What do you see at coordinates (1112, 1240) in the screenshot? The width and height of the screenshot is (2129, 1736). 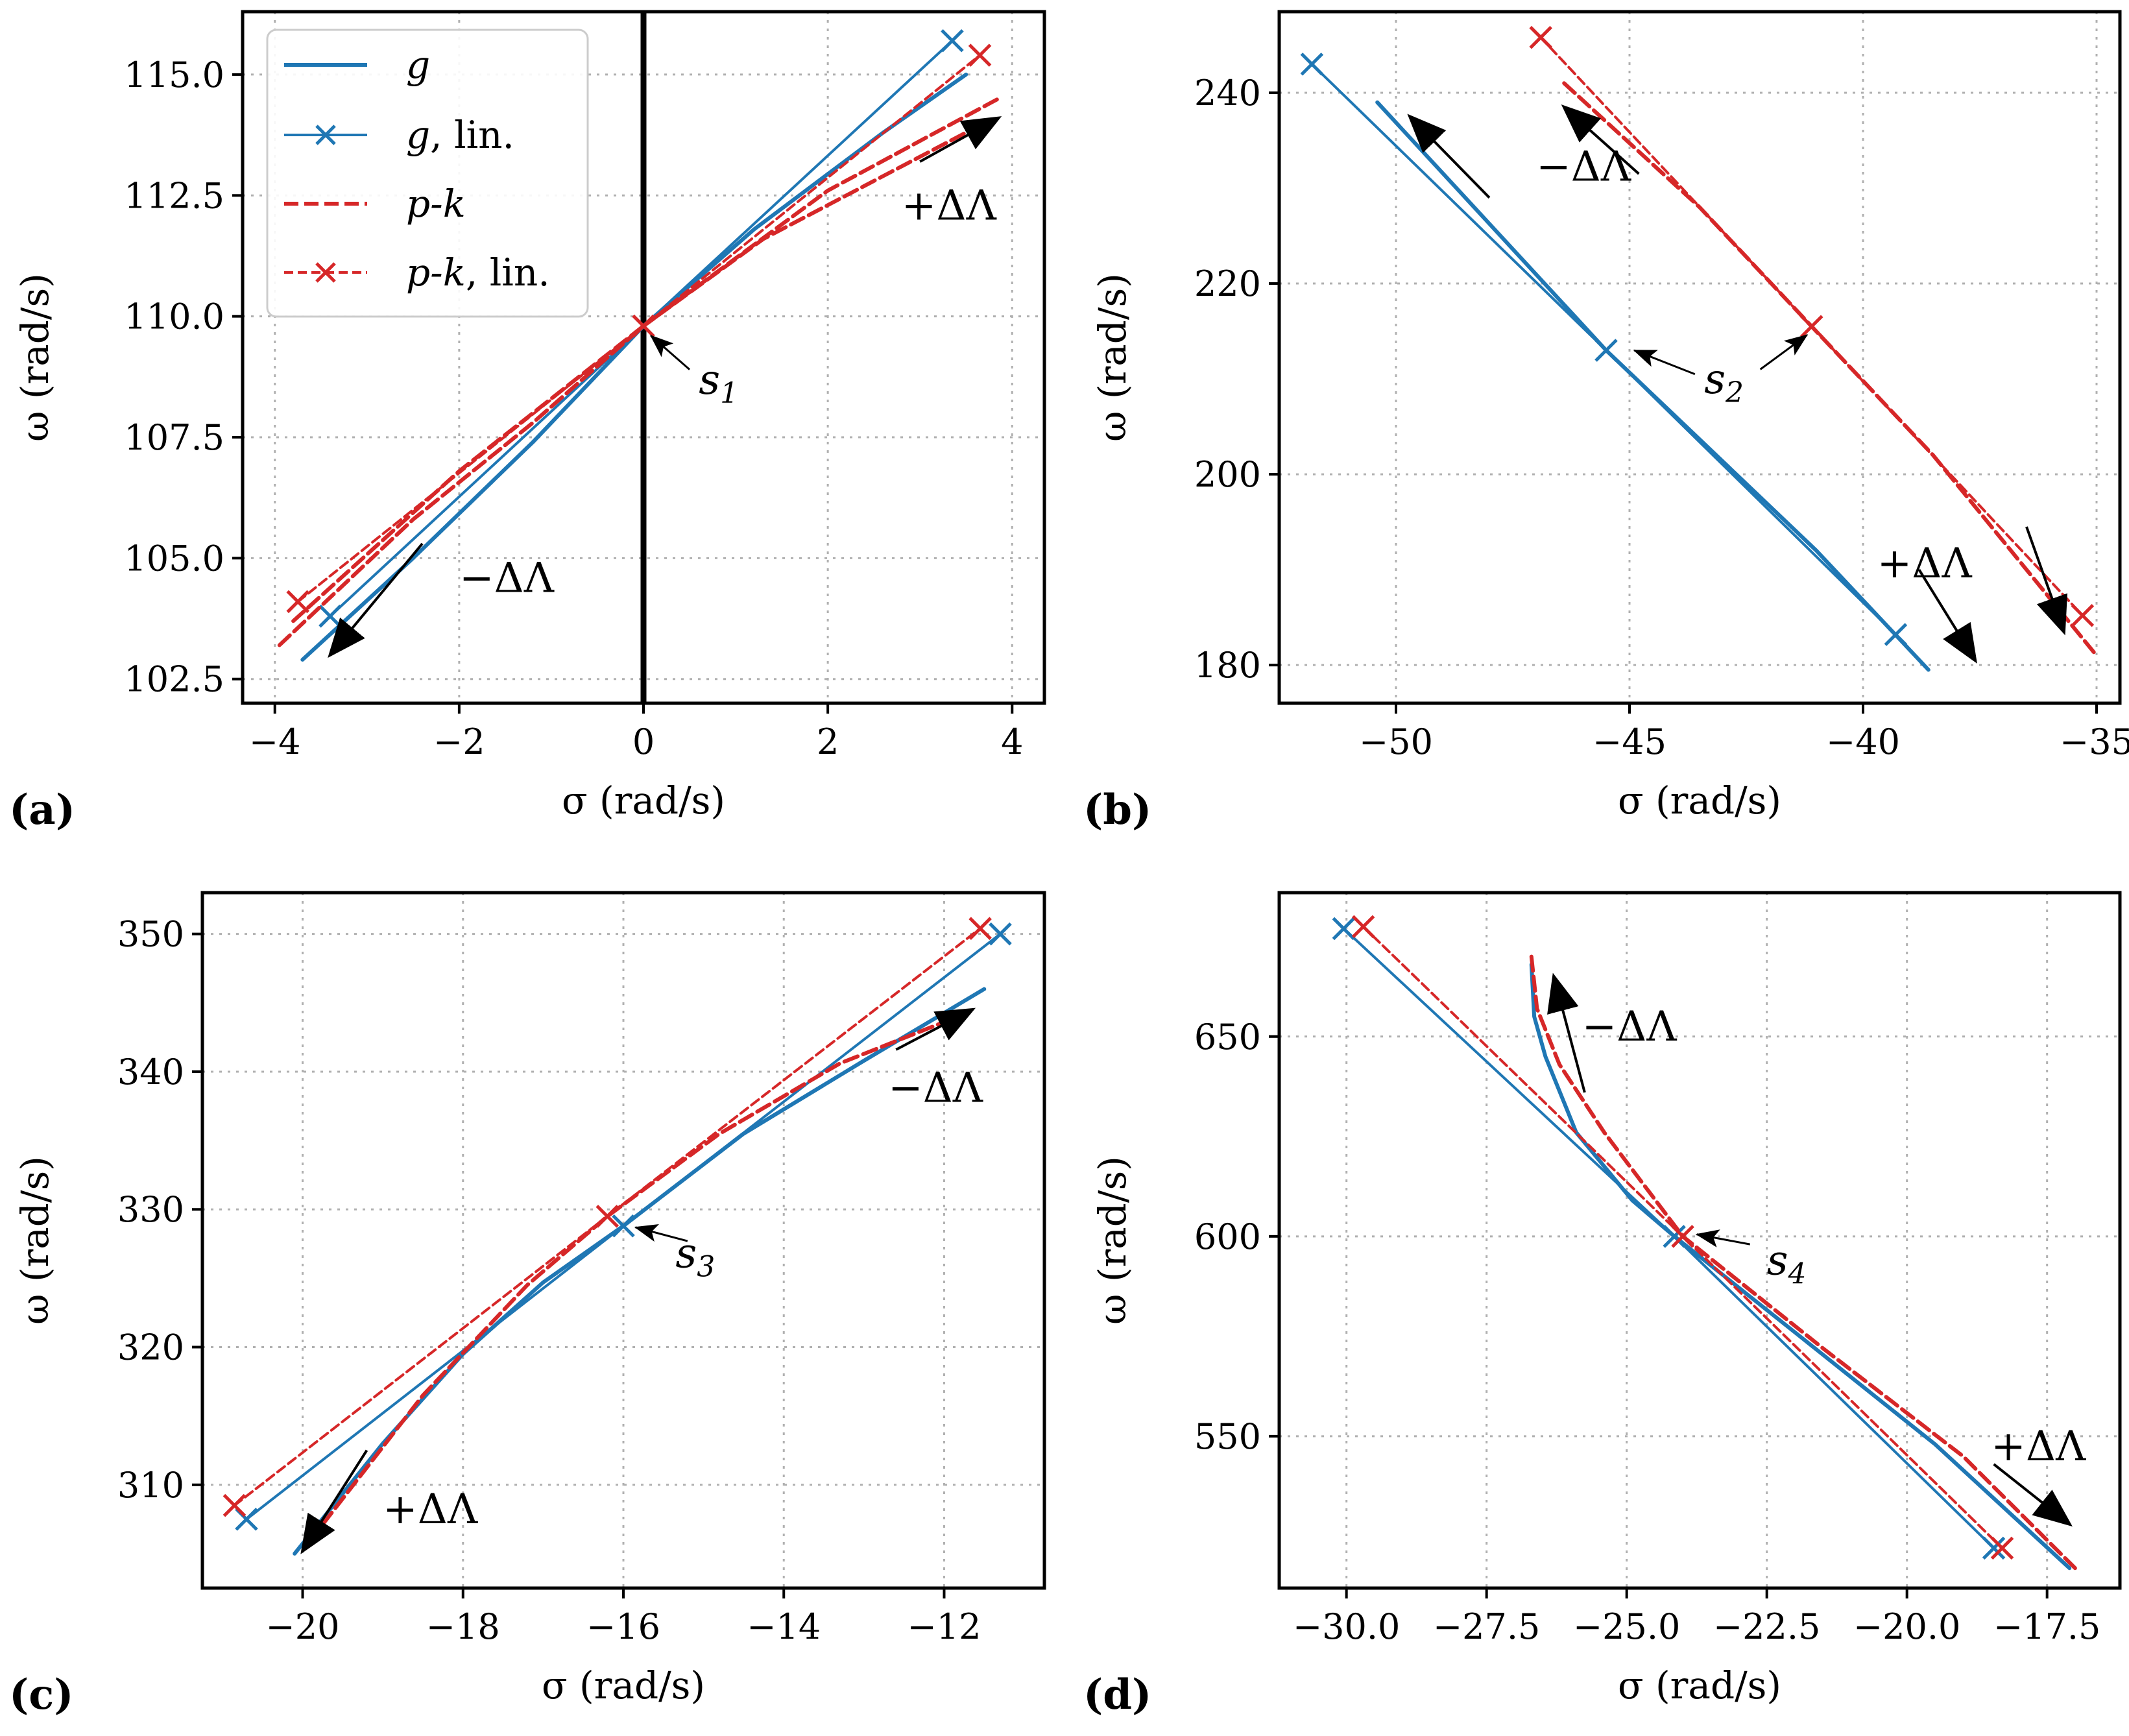 I see `y-axis-label-d: ω (rad/s)` at bounding box center [1112, 1240].